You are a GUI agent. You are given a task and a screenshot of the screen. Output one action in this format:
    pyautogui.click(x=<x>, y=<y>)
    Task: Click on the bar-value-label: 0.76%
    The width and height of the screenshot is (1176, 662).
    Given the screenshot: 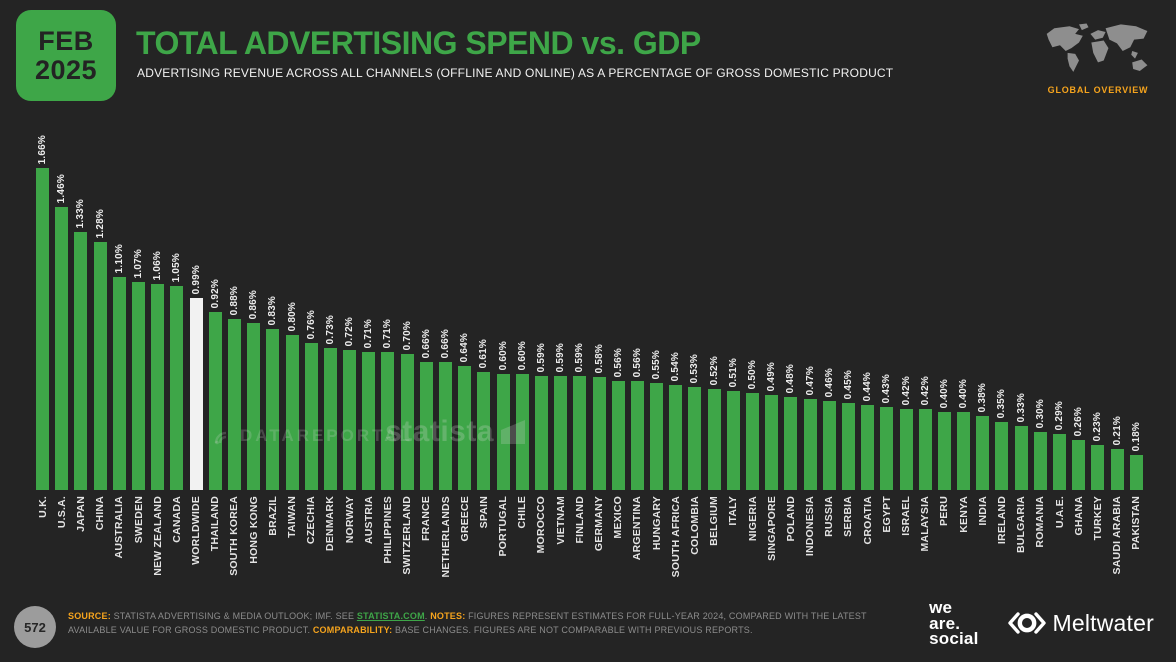 What is the action you would take?
    pyautogui.click(x=311, y=324)
    